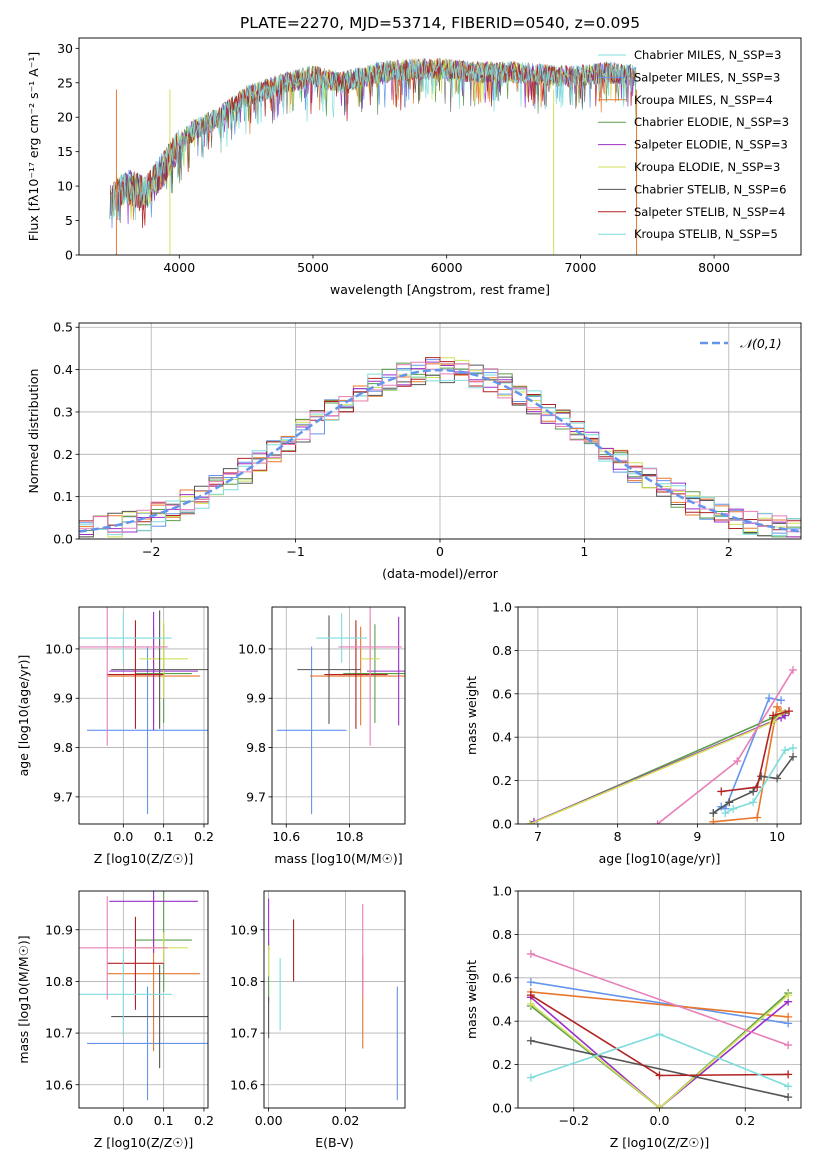 The image size is (819, 1174). I want to click on mass_vs_ebv-ytick-label: 10.7, so click(244, 1033).